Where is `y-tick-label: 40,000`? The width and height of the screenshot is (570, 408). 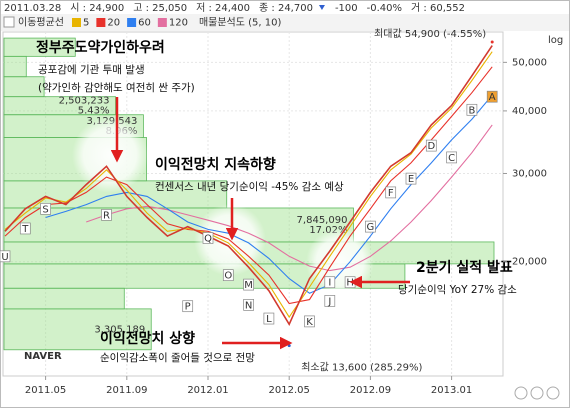
y-tick-label: 40,000 is located at coordinates (529, 111).